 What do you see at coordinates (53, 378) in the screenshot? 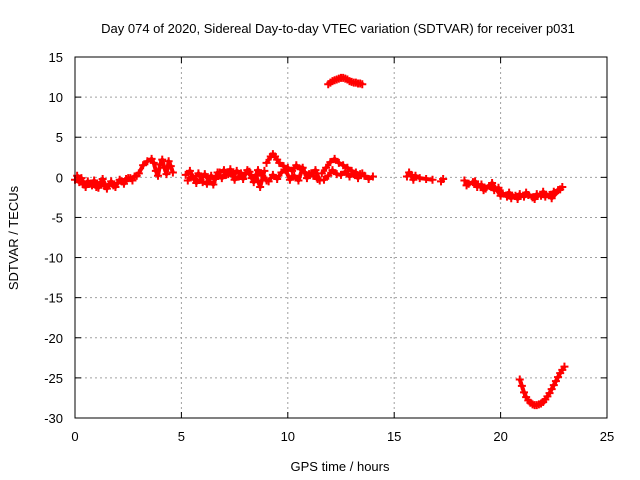
I see `y-tick-label: -25` at bounding box center [53, 378].